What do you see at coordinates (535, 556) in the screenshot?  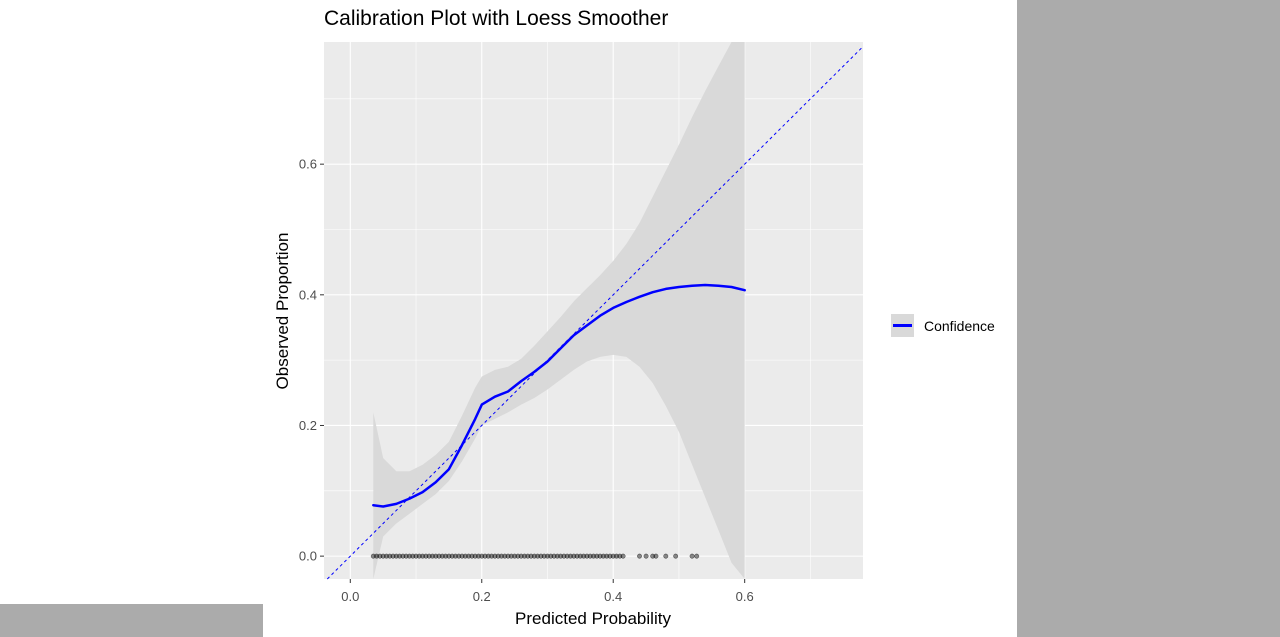 I see `rug-points` at bounding box center [535, 556].